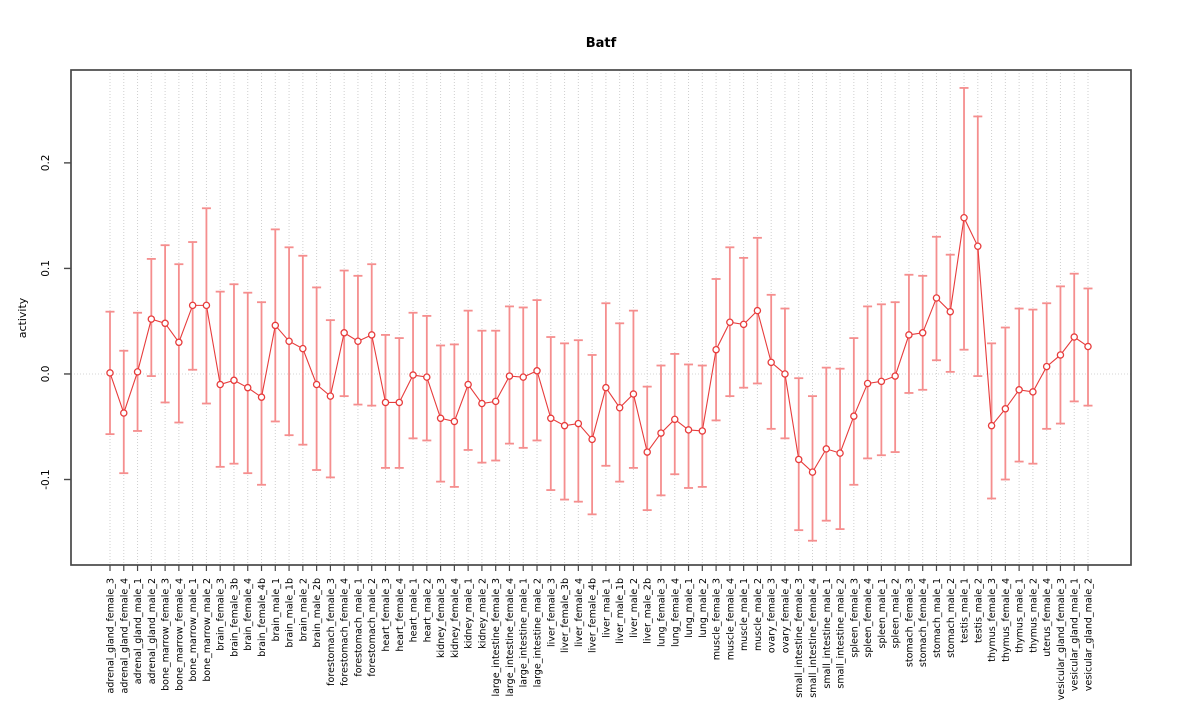 This screenshot has height=725, width=1200. I want to click on x-tick-label: spleen_female_3, so click(854, 618).